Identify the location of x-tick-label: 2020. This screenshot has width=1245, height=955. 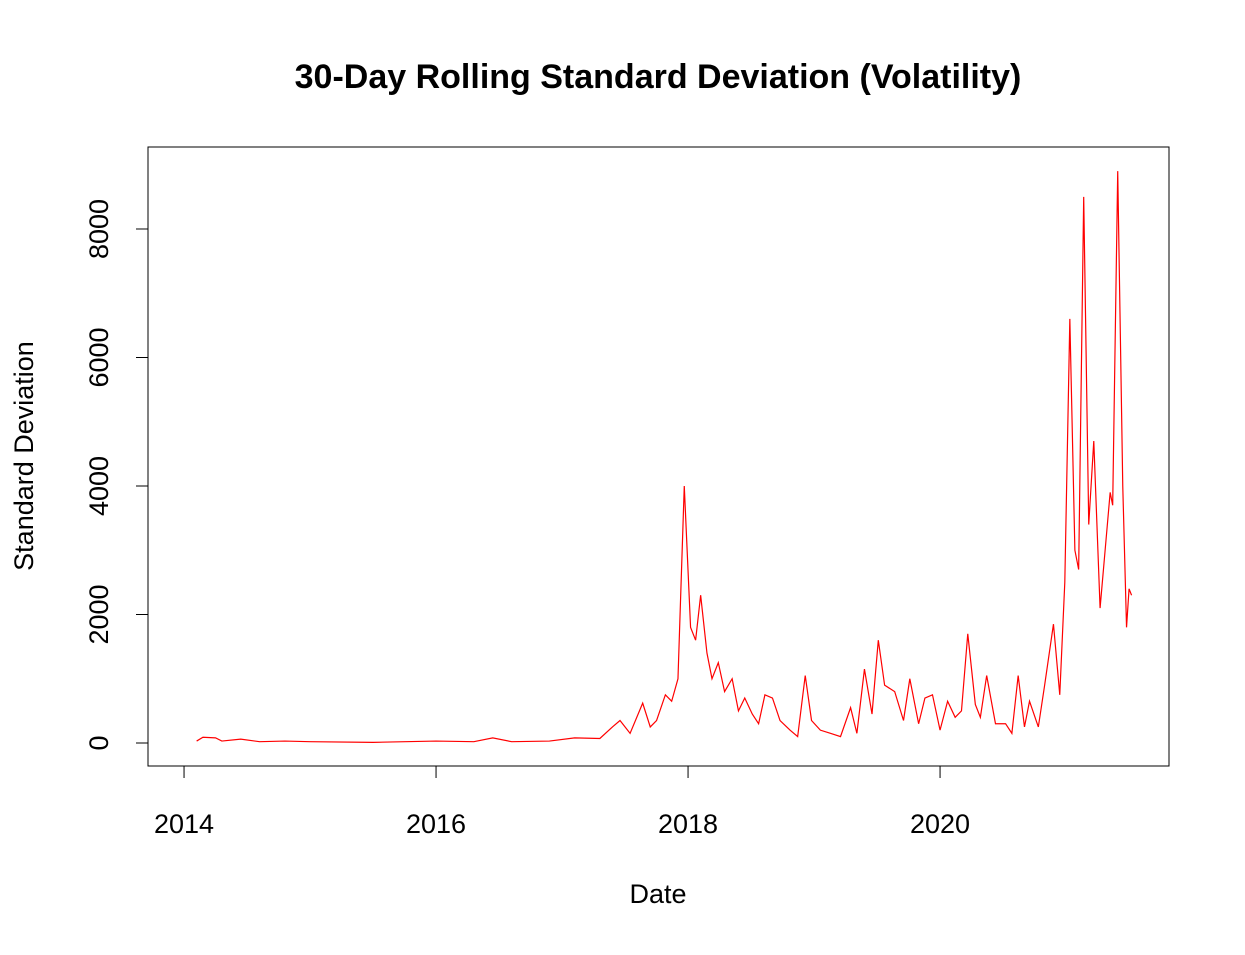
(940, 824).